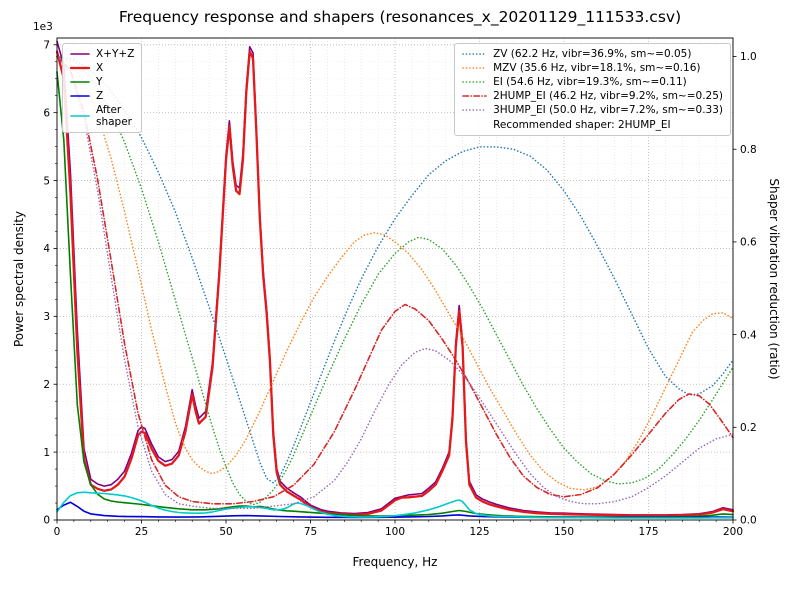 Image resolution: width=800 pixels, height=600 pixels. Describe the element at coordinates (479, 532) in the screenshot. I see `tick-label-x: 125` at that location.